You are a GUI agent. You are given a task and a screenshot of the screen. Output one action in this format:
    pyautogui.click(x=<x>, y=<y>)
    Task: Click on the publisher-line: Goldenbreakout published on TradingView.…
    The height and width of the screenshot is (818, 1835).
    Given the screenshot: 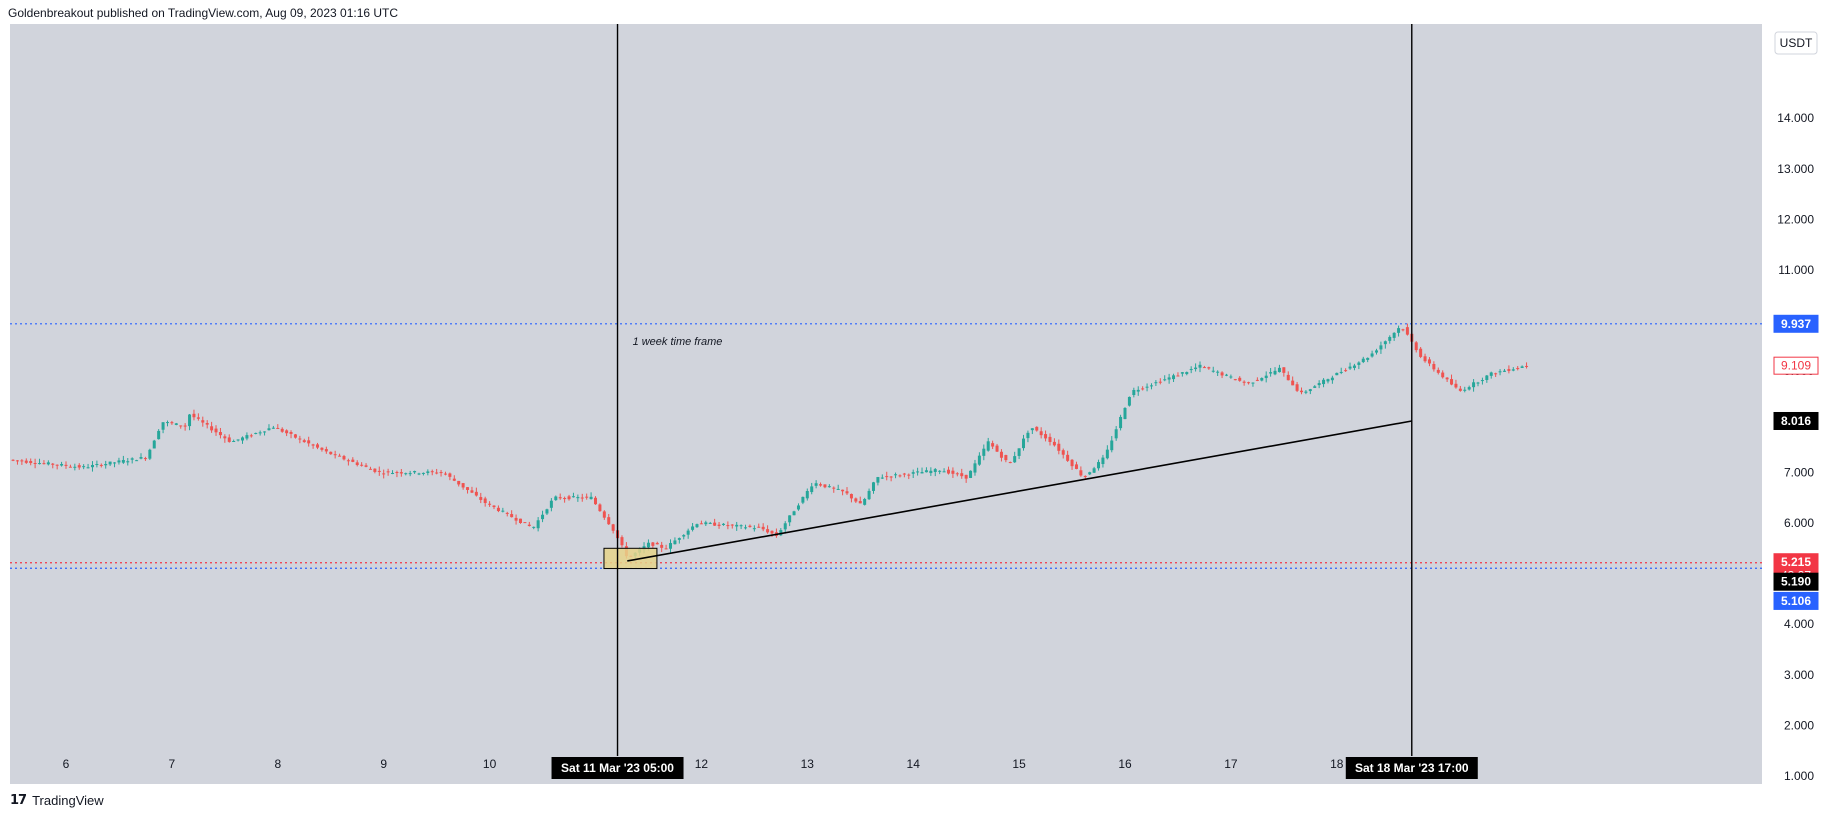 What is the action you would take?
    pyautogui.click(x=203, y=13)
    